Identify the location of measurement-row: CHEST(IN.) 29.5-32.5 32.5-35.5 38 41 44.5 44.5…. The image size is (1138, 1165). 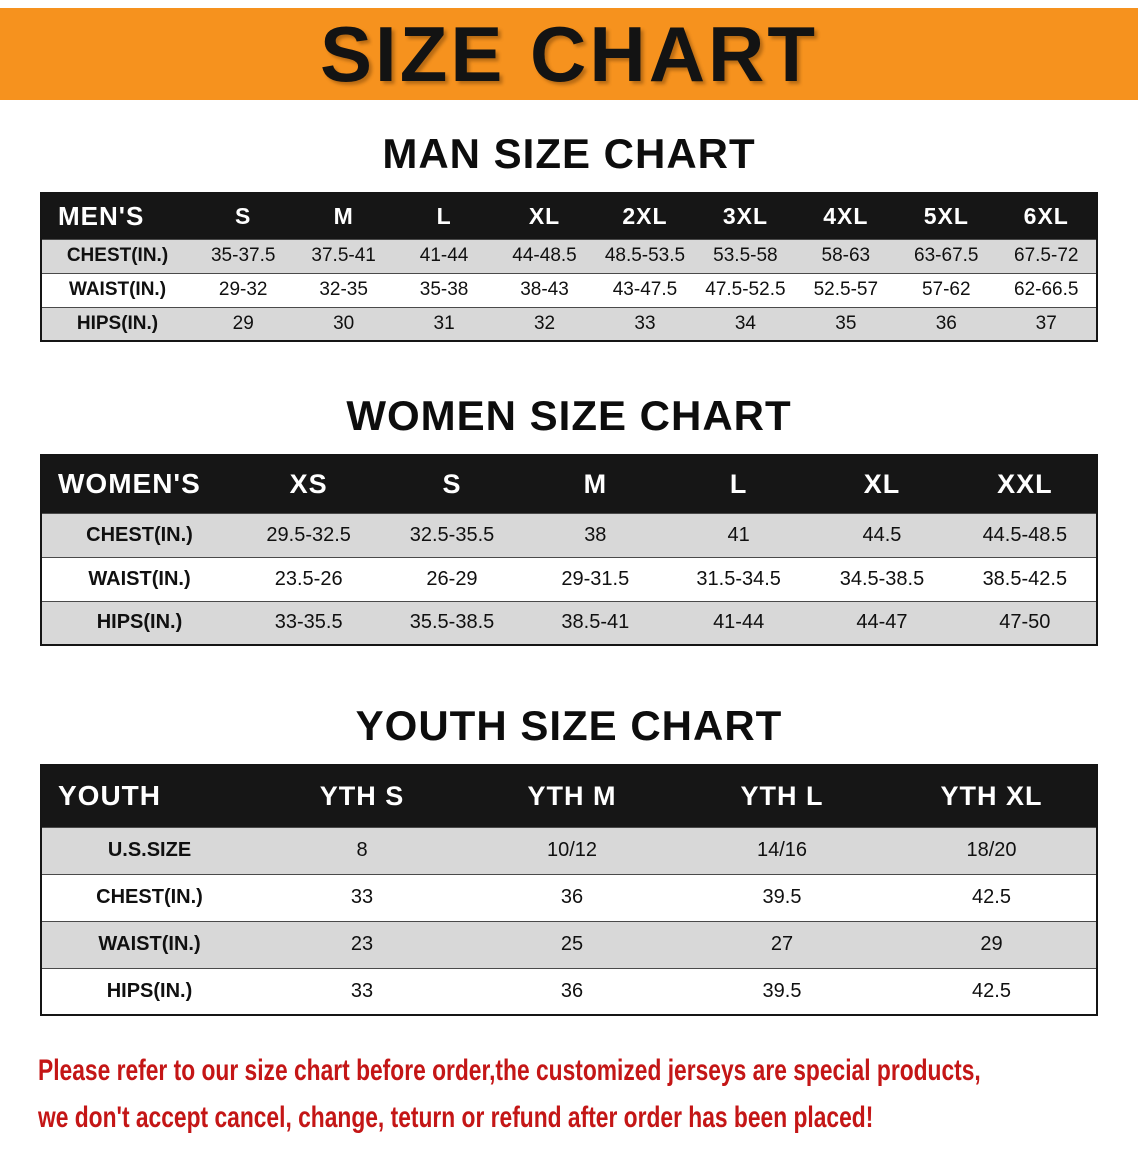
(569, 534).